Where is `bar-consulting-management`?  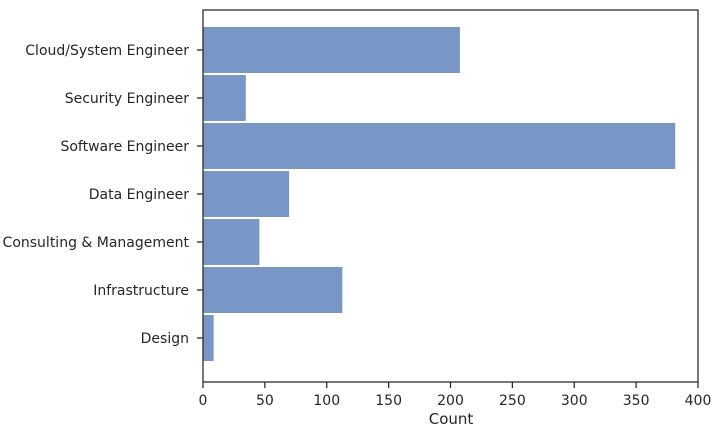 bar-consulting-management is located at coordinates (231, 242).